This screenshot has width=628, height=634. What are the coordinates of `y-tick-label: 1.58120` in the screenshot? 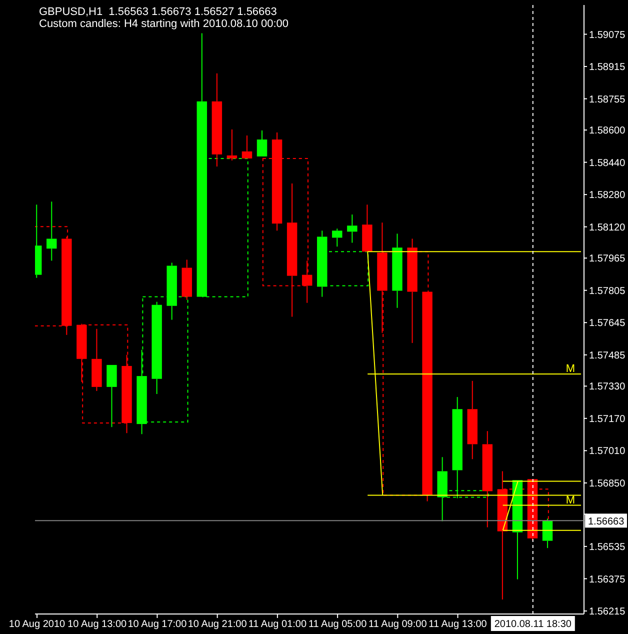 It's located at (607, 228).